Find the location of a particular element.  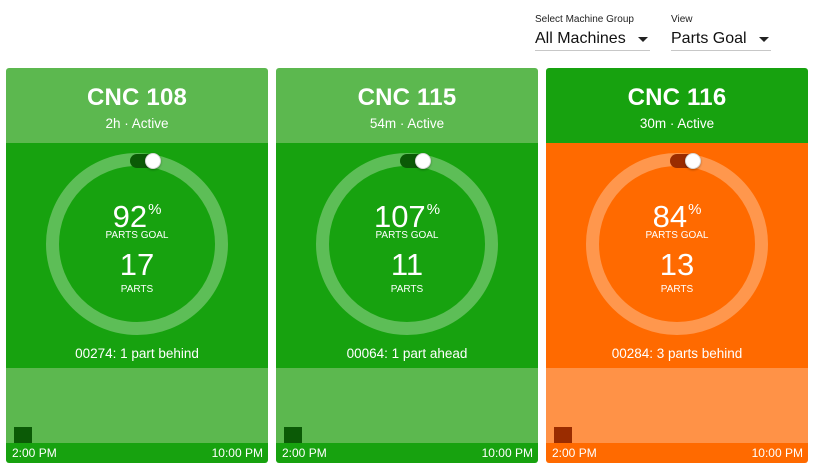

machine-status: 2h · Active is located at coordinates (137, 123).